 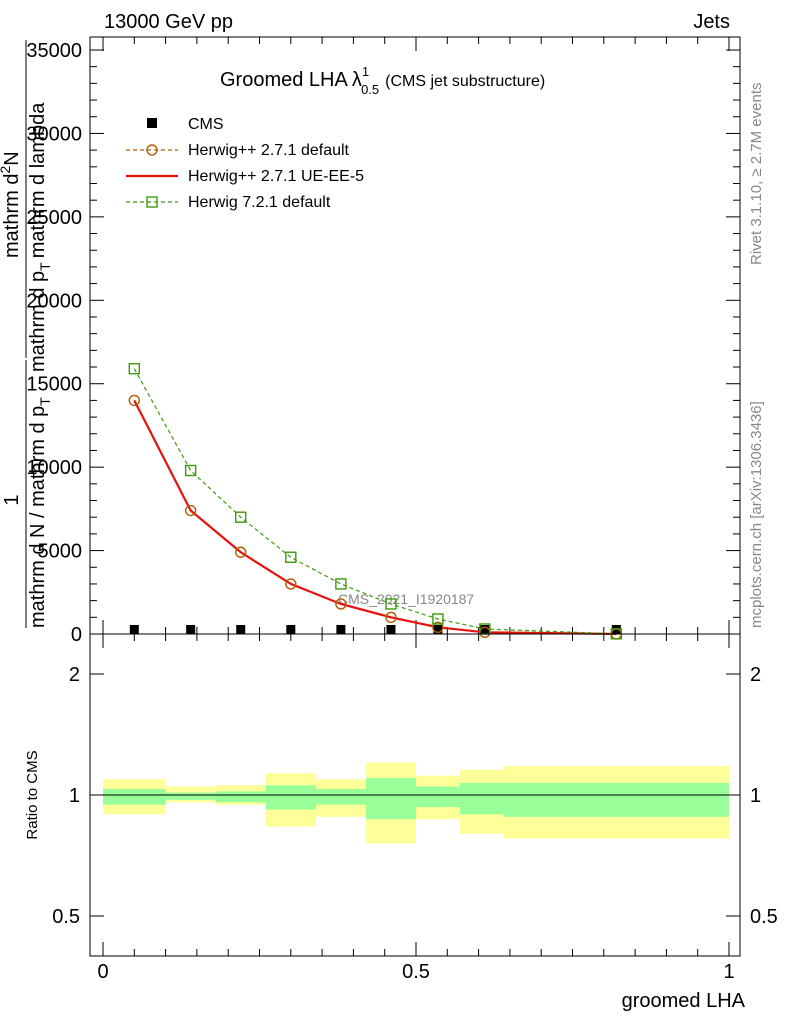 What do you see at coordinates (382, 80) in the screenshot?
I see `main-title: Groomed LHA λ1 0.5 (CMS jet substructure)` at bounding box center [382, 80].